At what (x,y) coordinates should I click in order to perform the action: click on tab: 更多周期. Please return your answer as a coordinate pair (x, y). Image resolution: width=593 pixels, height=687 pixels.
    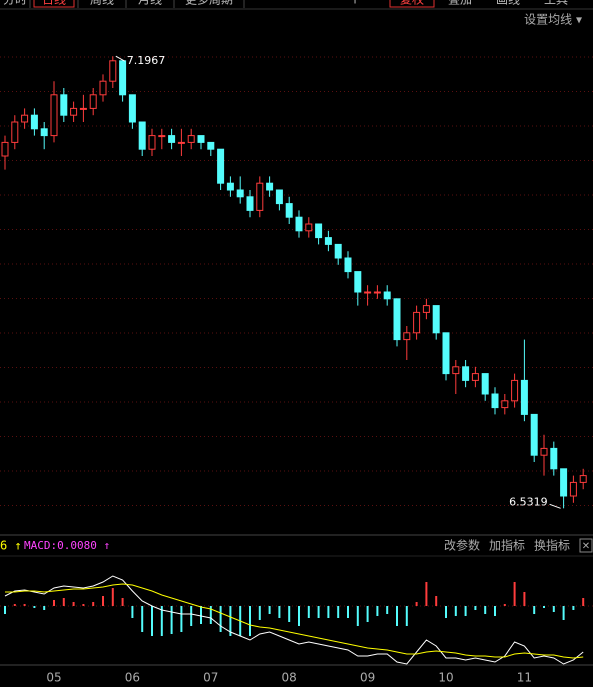
    Looking at the image, I should click on (209, 3).